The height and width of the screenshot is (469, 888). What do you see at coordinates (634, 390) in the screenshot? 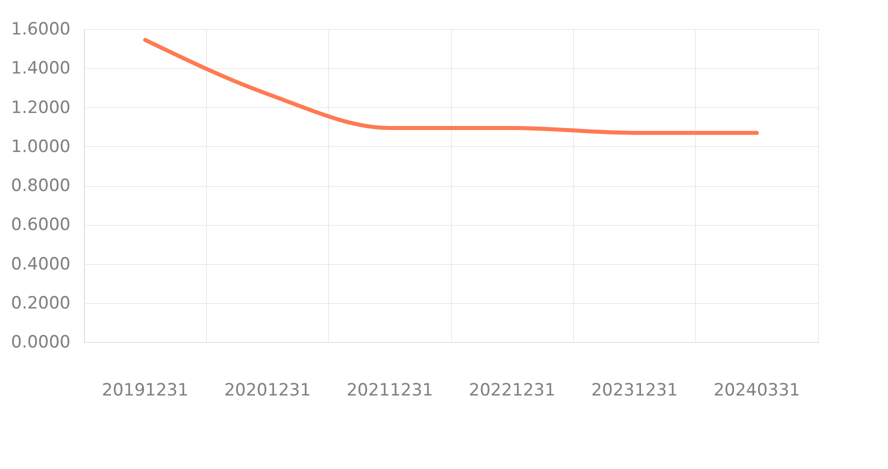
I see `x-tick-label: 20231231` at bounding box center [634, 390].